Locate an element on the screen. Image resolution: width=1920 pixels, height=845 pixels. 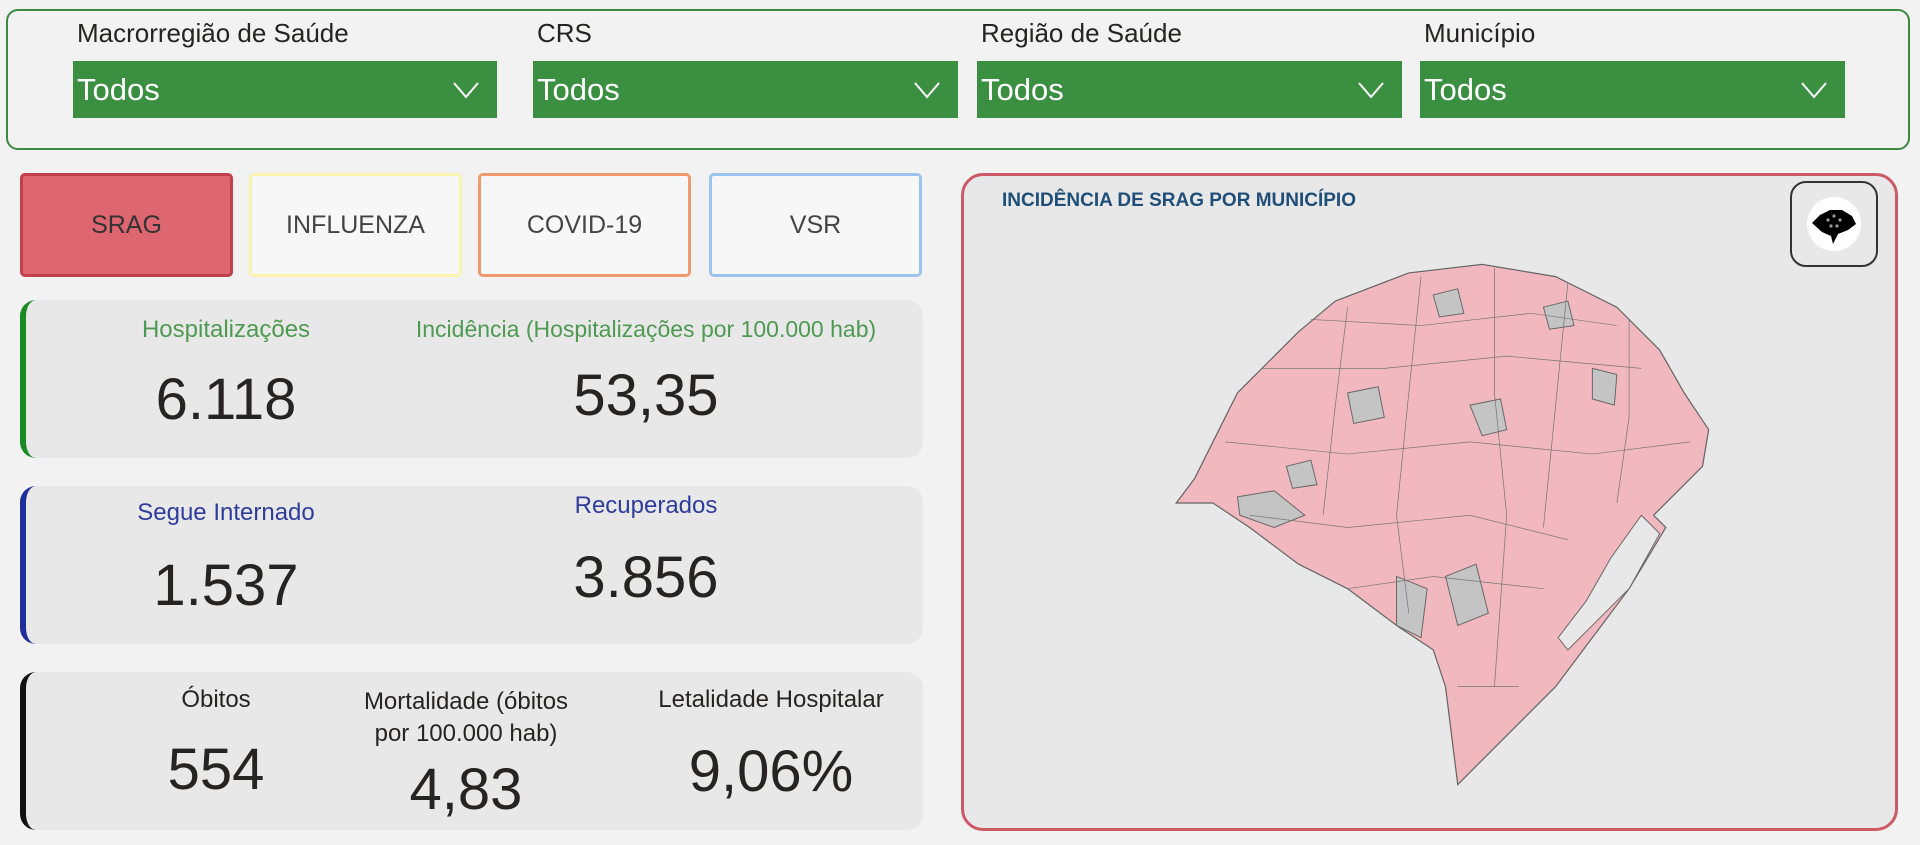
mortalidade-label-line1: Mortalidade (óbitos is located at coordinates (466, 701).